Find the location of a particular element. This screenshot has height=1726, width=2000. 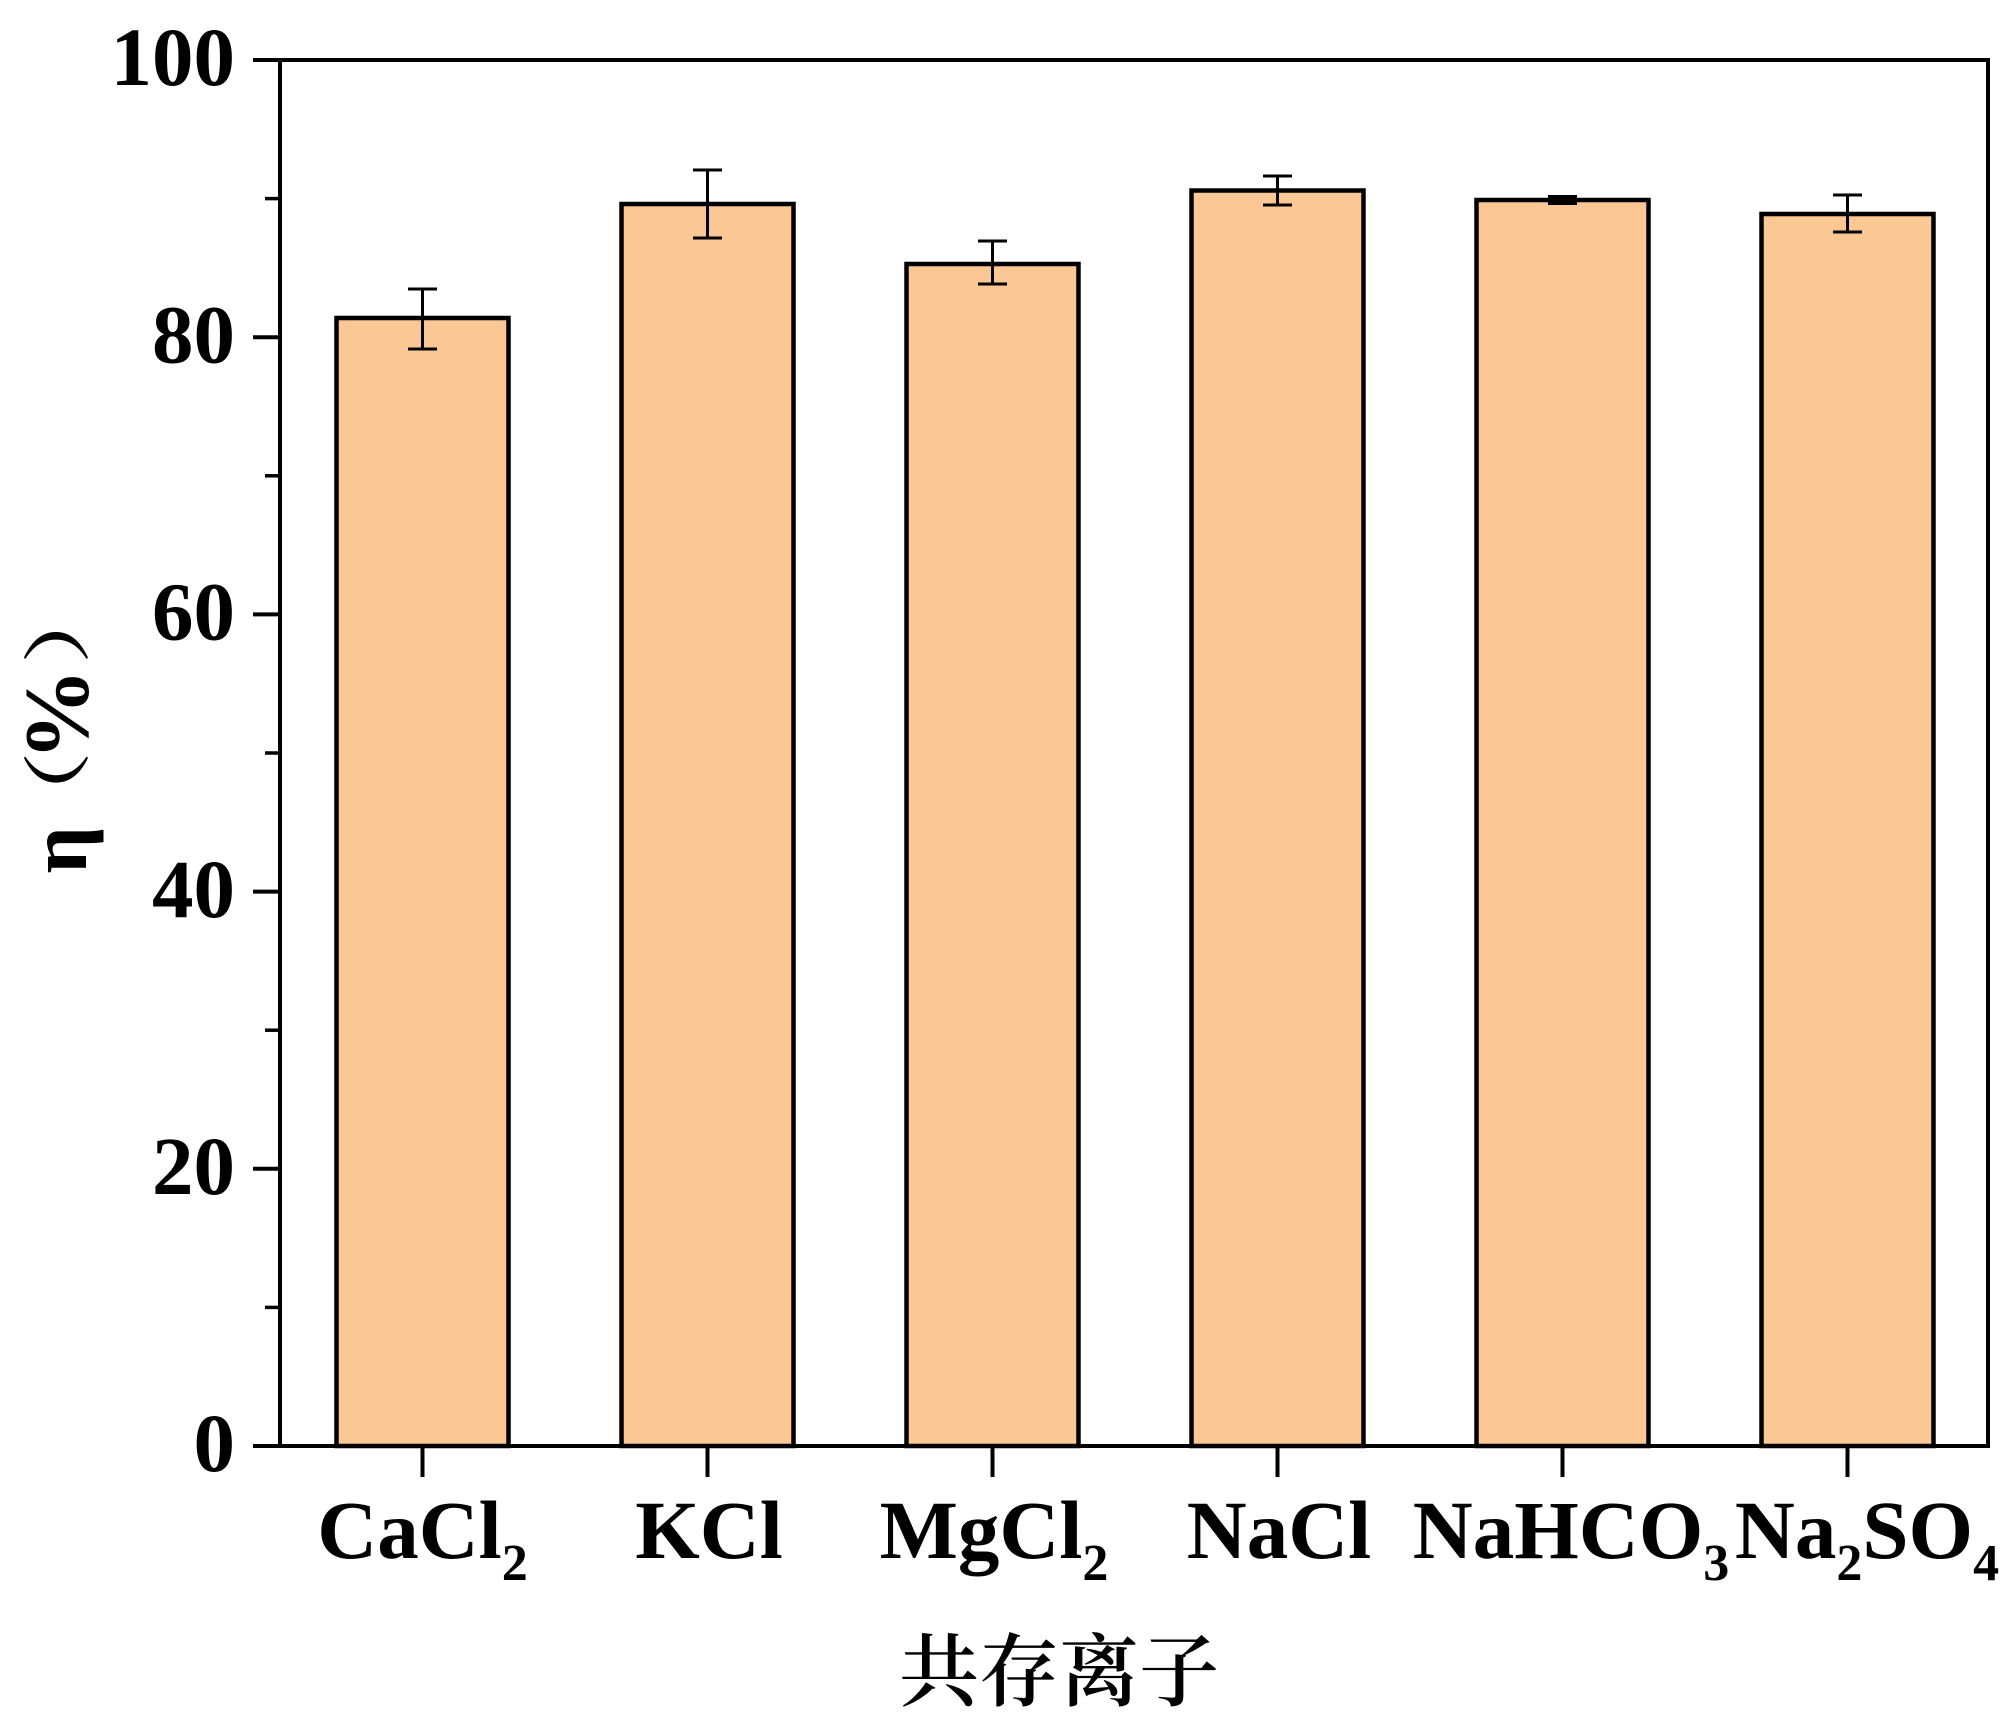

svg-text: η is located at coordinates (58, 849).